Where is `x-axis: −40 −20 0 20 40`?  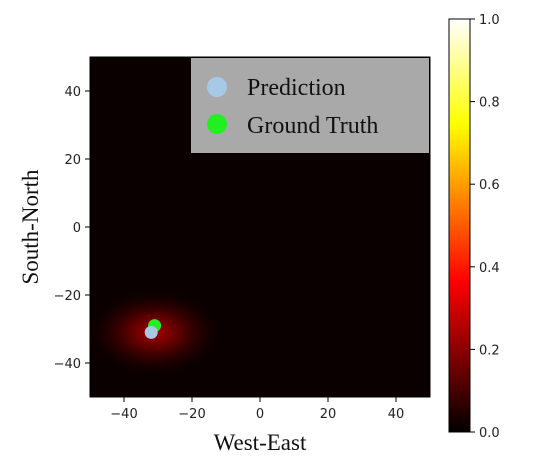
x-axis: −40 −20 0 20 40 is located at coordinates (257, 409).